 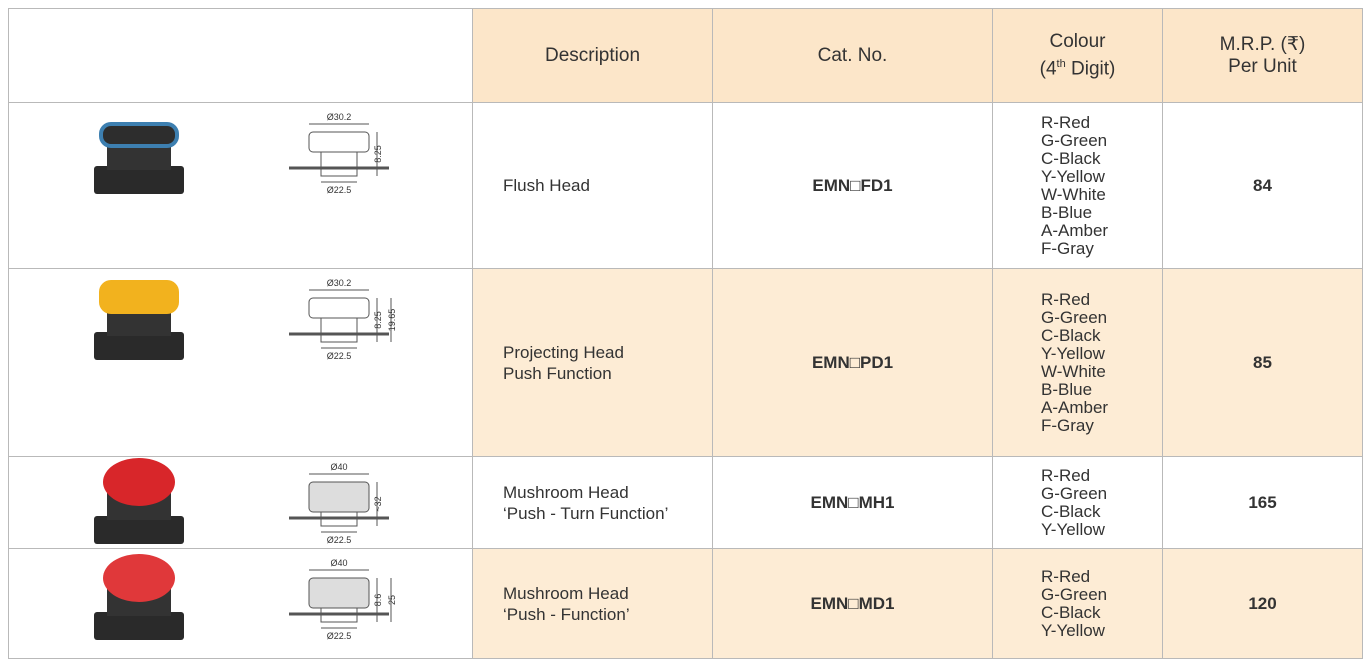 I want to click on cat-no: EMN□FD1, so click(x=852, y=185).